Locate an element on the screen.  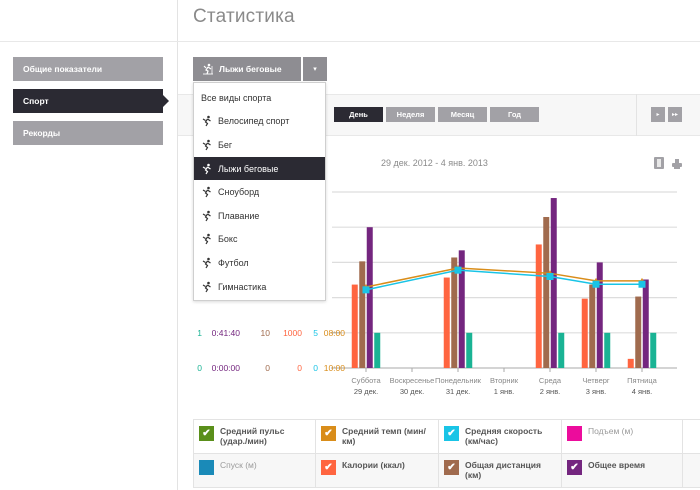
legend-label: Общее время is located at coordinates (617, 465).